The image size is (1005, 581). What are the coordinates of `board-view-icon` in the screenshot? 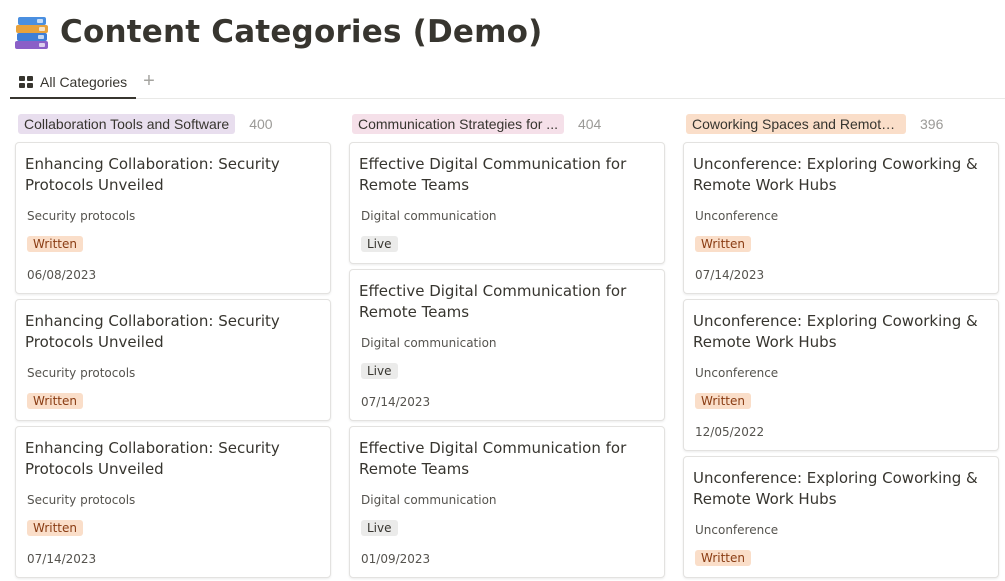 It's located at (26, 81).